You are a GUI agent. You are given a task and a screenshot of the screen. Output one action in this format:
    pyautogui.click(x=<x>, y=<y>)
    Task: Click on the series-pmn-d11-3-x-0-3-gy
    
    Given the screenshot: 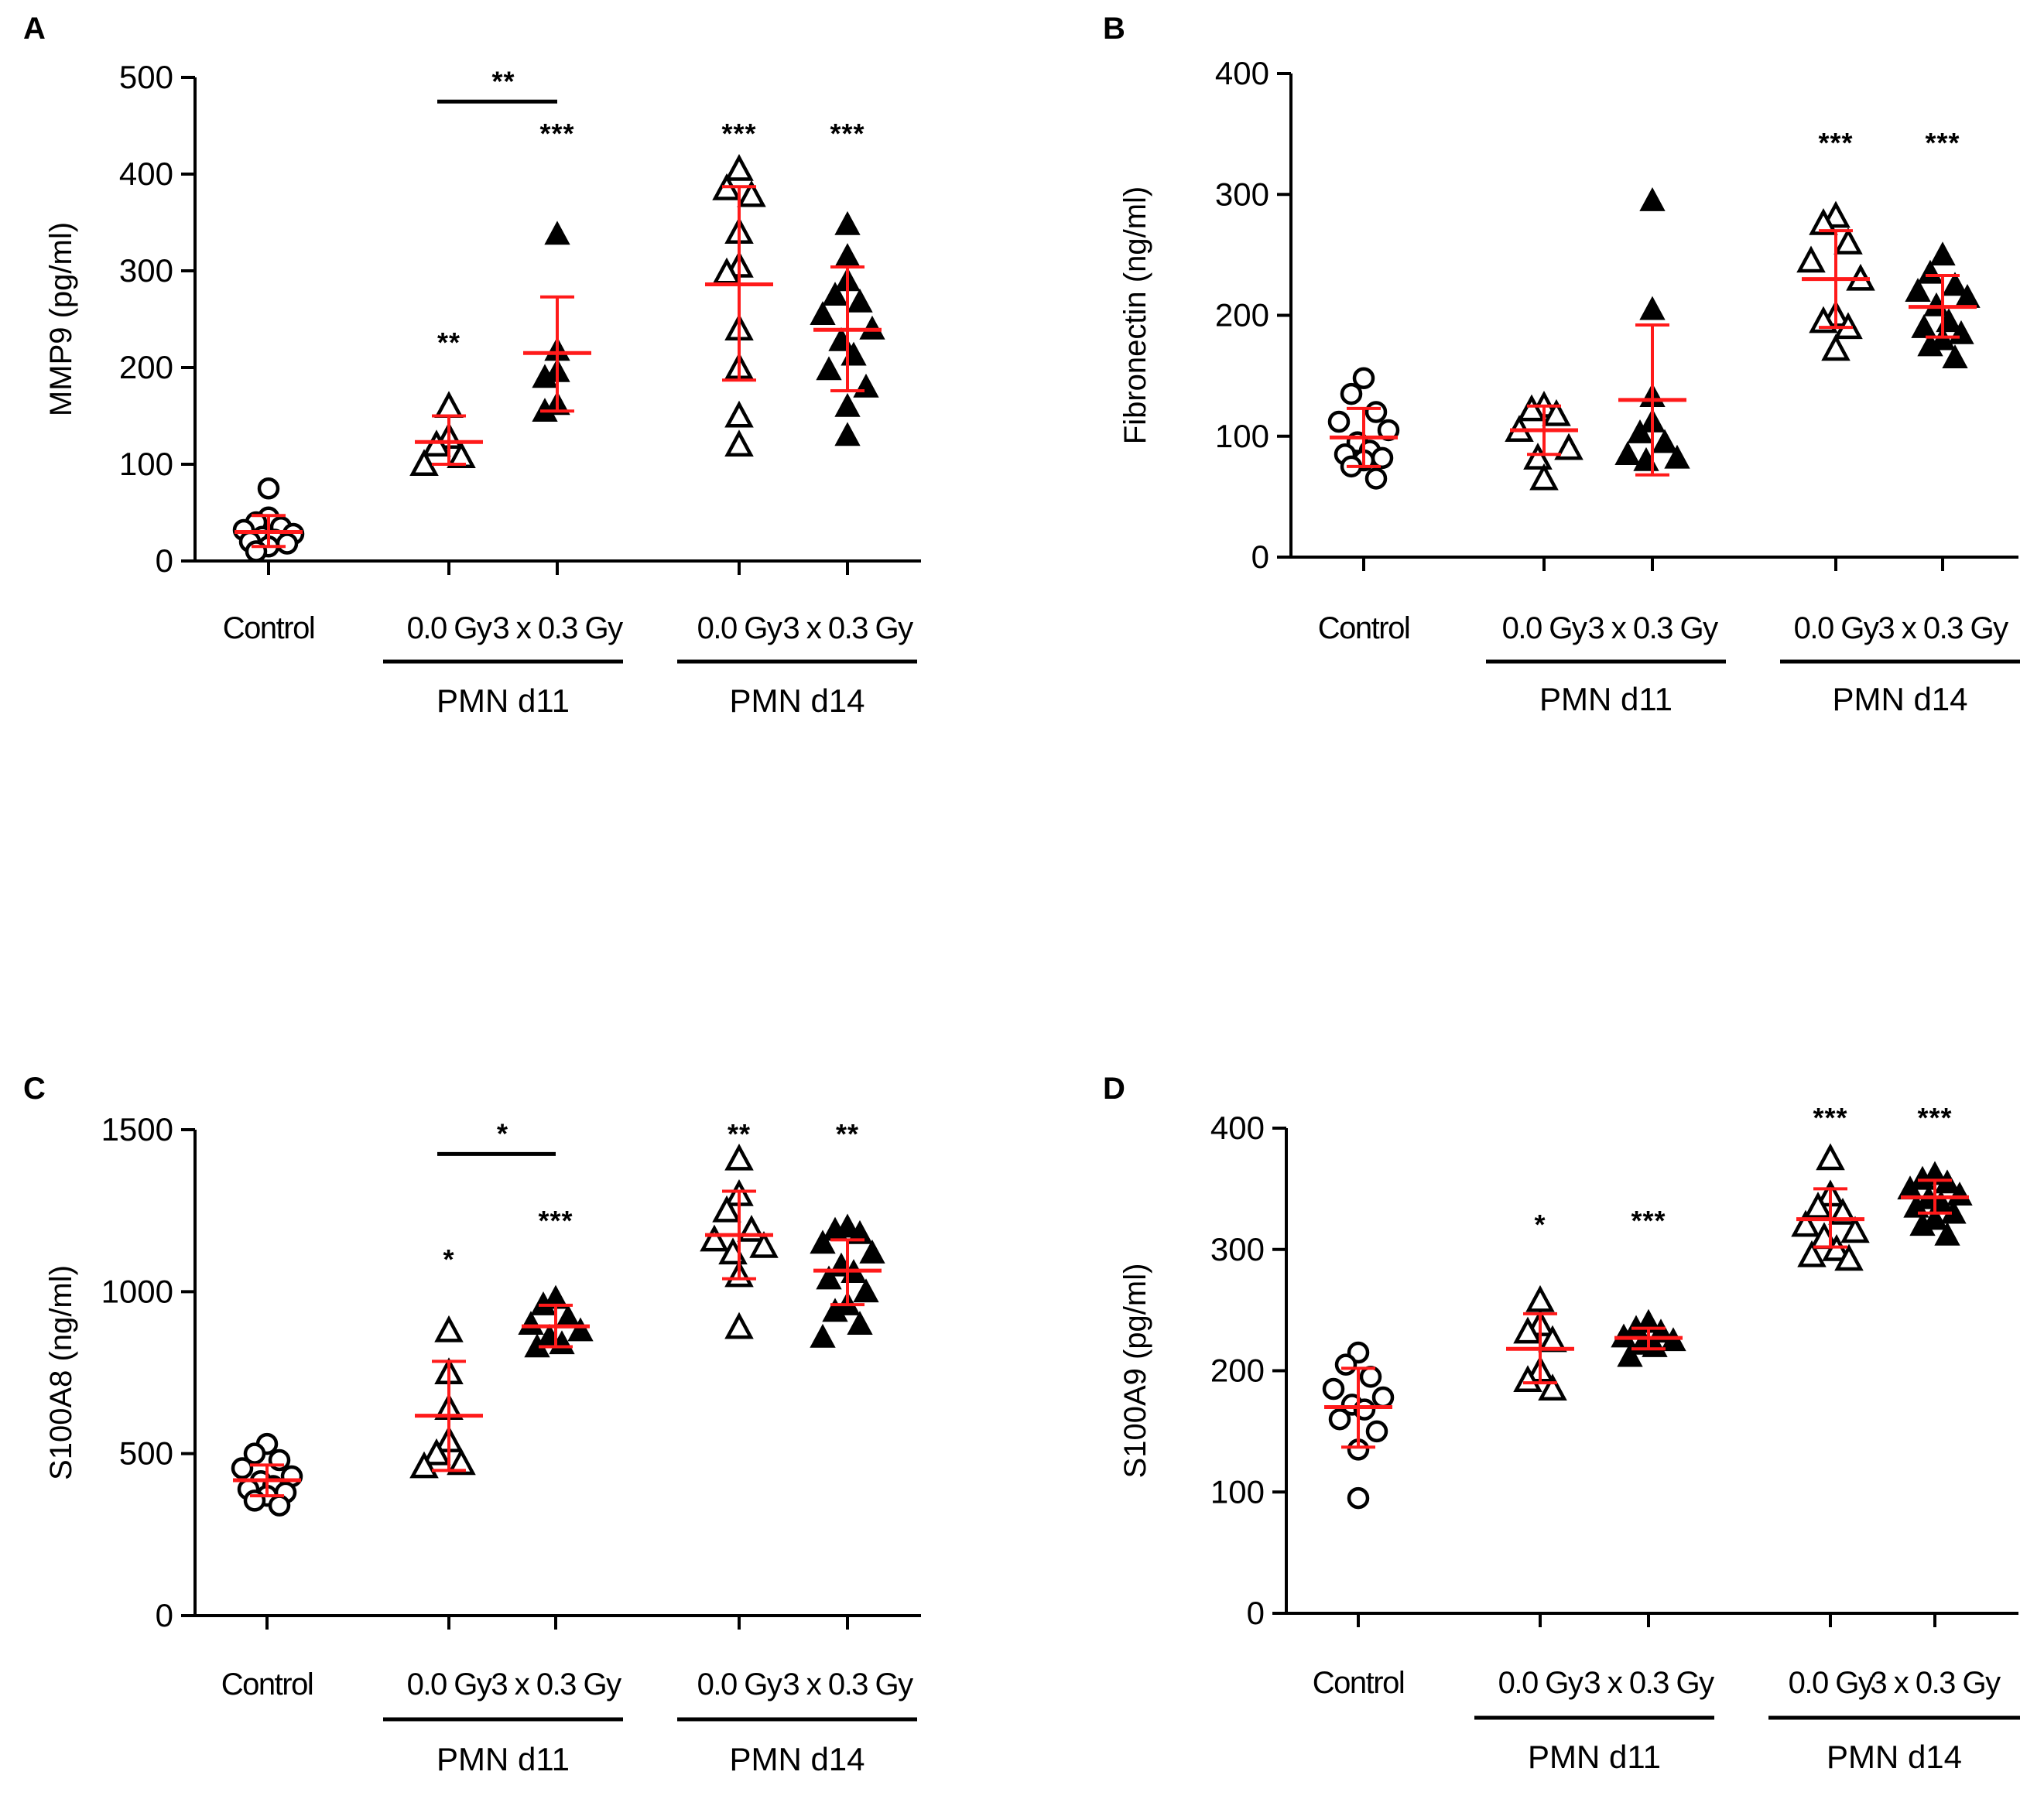 What is the action you would take?
    pyautogui.click(x=1652, y=332)
    